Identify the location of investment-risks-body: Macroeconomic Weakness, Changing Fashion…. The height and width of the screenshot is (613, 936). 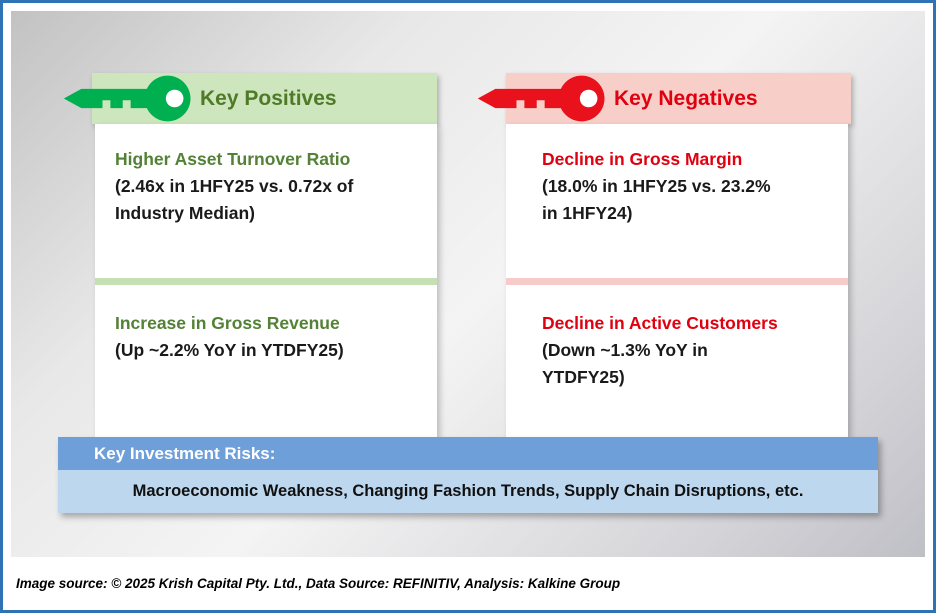
(468, 491).